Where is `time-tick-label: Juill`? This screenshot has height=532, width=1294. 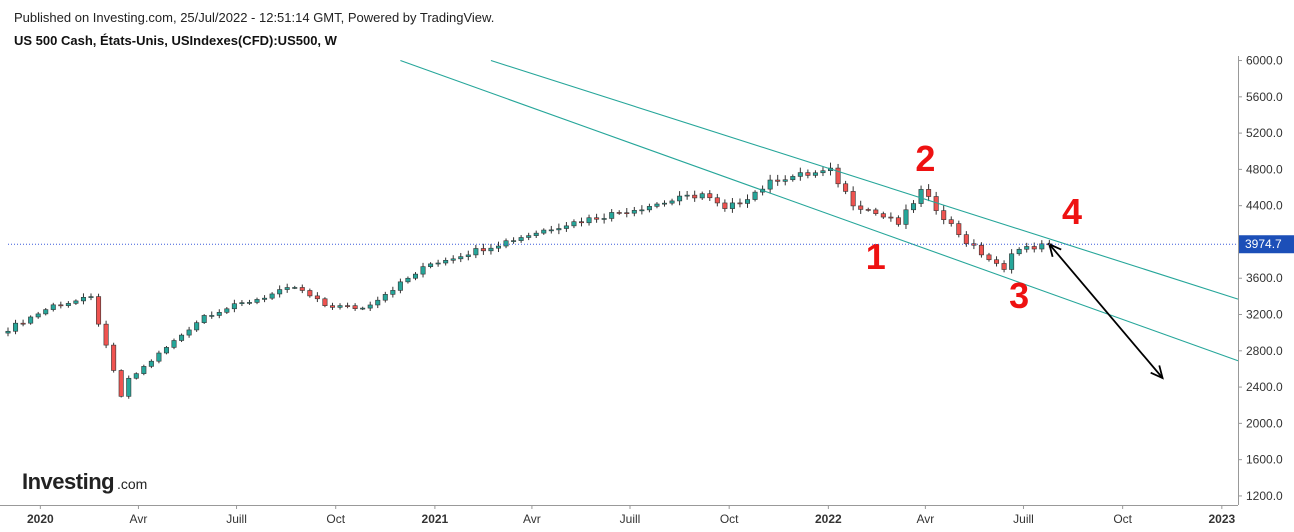 time-tick-label: Juill is located at coordinates (630, 519).